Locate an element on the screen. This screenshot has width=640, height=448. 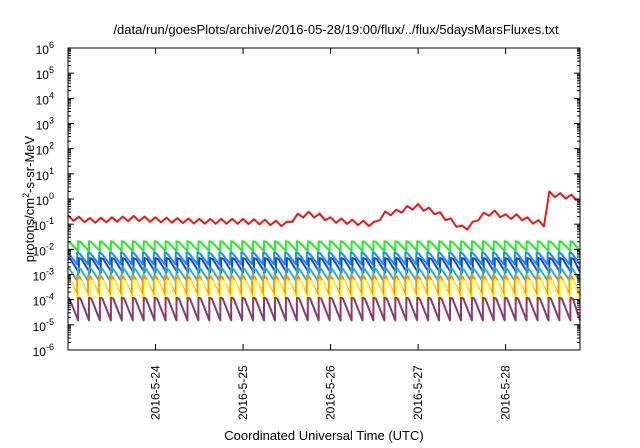
y-tick-label-exp: 1 is located at coordinates (51, 171).